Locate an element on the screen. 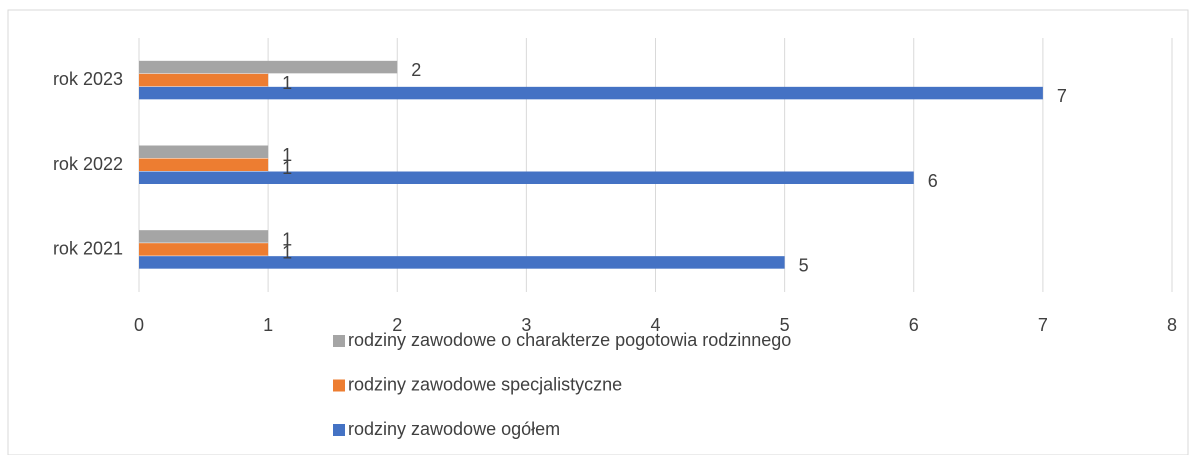  data-label: 6 is located at coordinates (933, 181).